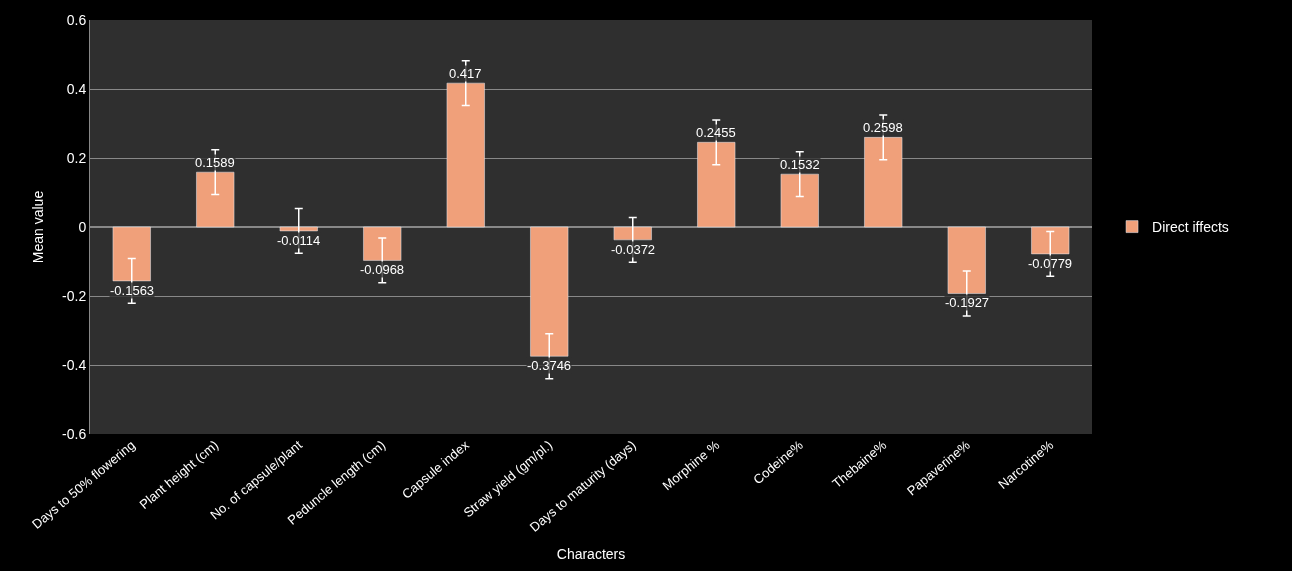 The height and width of the screenshot is (571, 1292). Describe the element at coordinates (633, 249) in the screenshot. I see `data-label: -0.0372` at that location.